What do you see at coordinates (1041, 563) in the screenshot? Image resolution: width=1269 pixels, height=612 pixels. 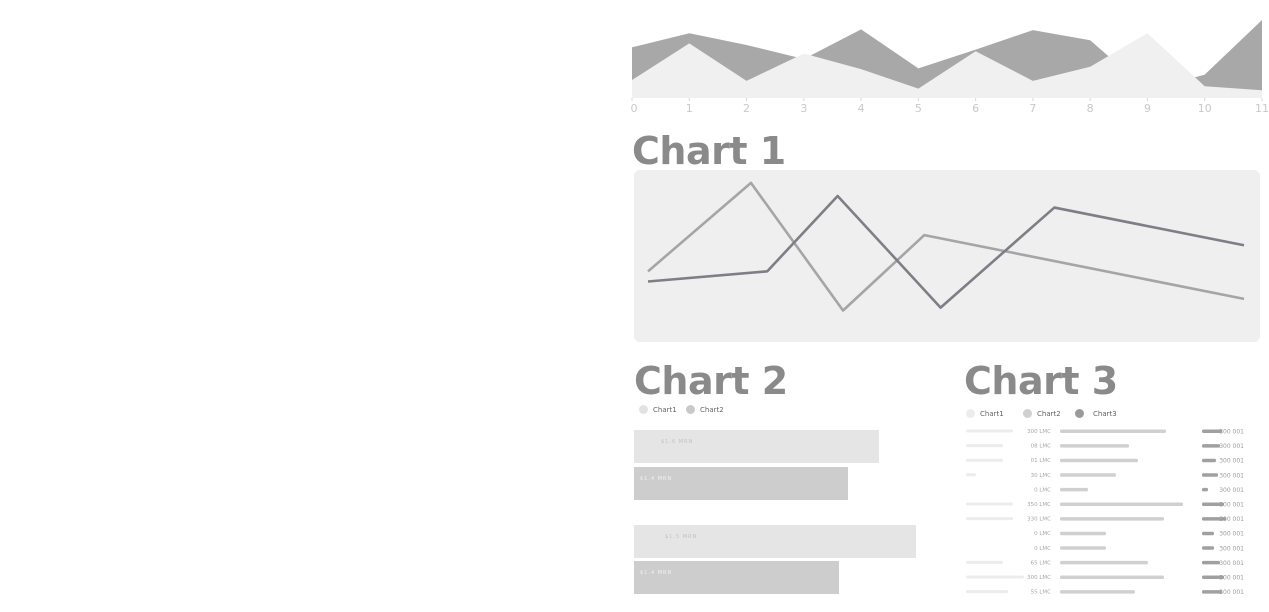 I see `chart3-mid-label: 65 LMC` at bounding box center [1041, 563].